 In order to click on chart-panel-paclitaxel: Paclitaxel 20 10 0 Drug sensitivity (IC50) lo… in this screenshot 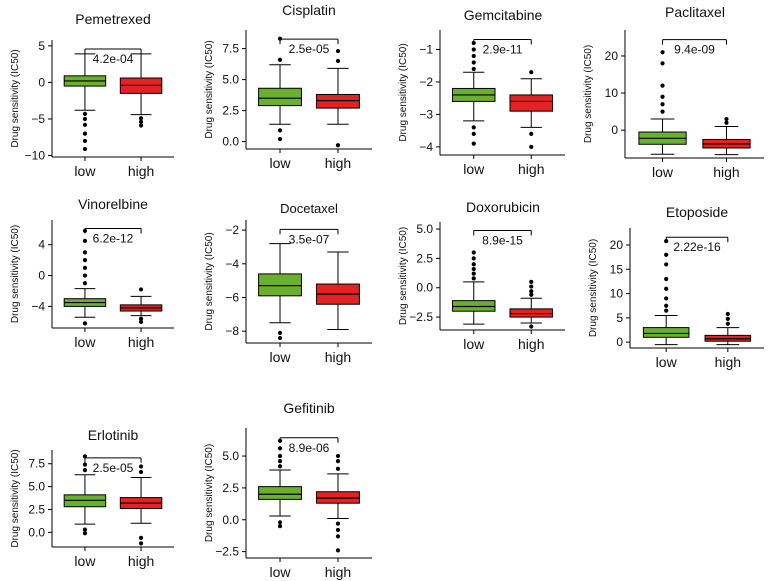, I will do `click(673, 92)`.